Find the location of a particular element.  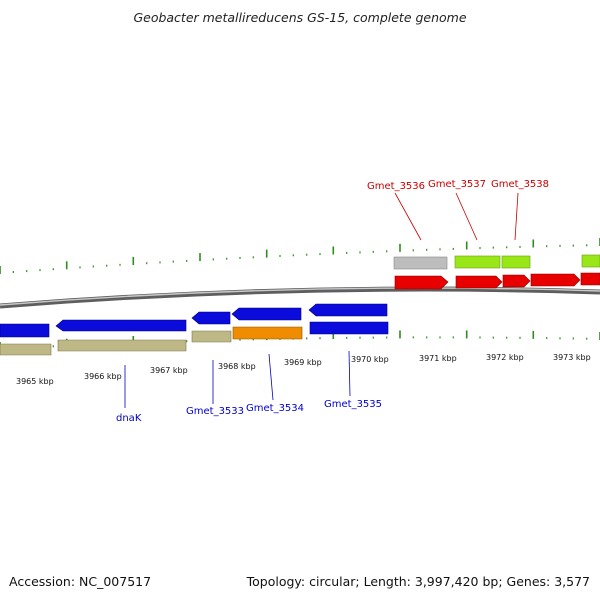

gene-label-3537: Gmet_3537 is located at coordinates (457, 184).